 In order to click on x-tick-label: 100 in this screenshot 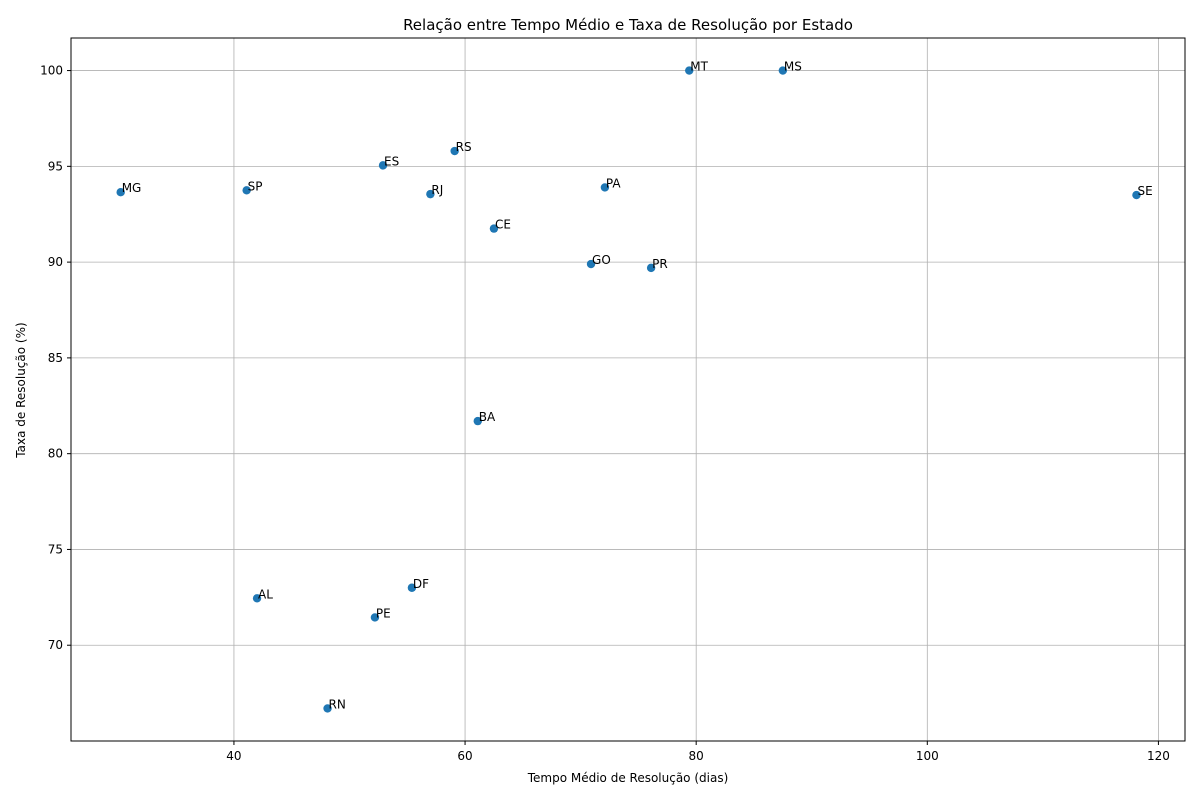, I will do `click(927, 756)`.